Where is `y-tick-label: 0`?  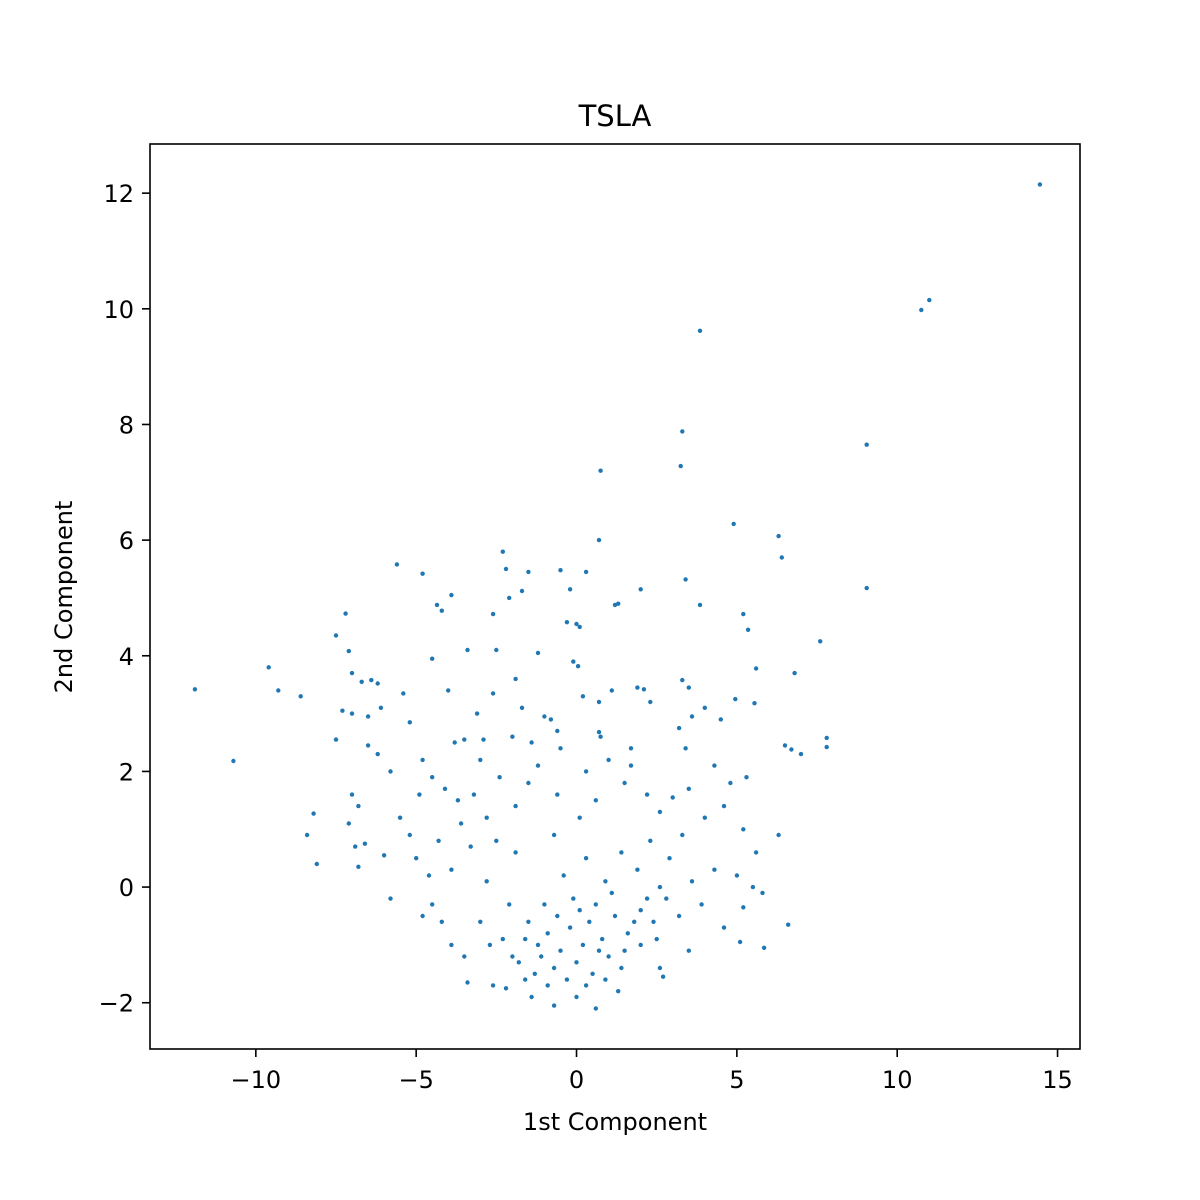
y-tick-label: 0 is located at coordinates (126, 888).